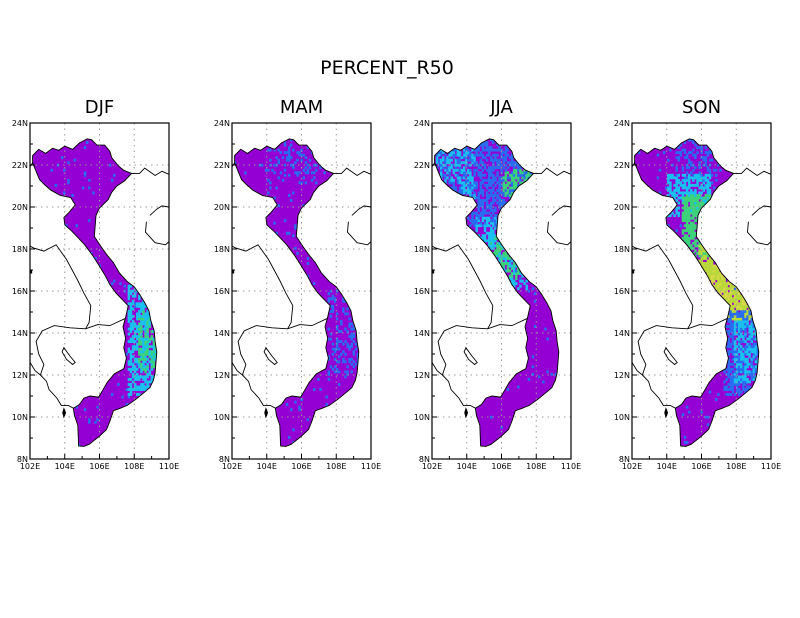 This screenshot has width=800, height=618. I want to click on grid-lines, so click(501, 291).